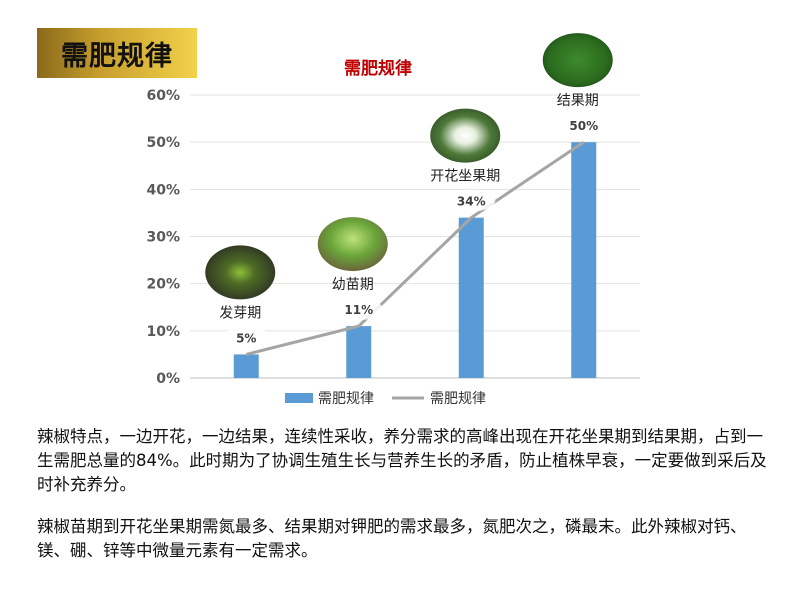 This screenshot has width=806, height=604. I want to click on y-tick-label: 60%, so click(163, 96).